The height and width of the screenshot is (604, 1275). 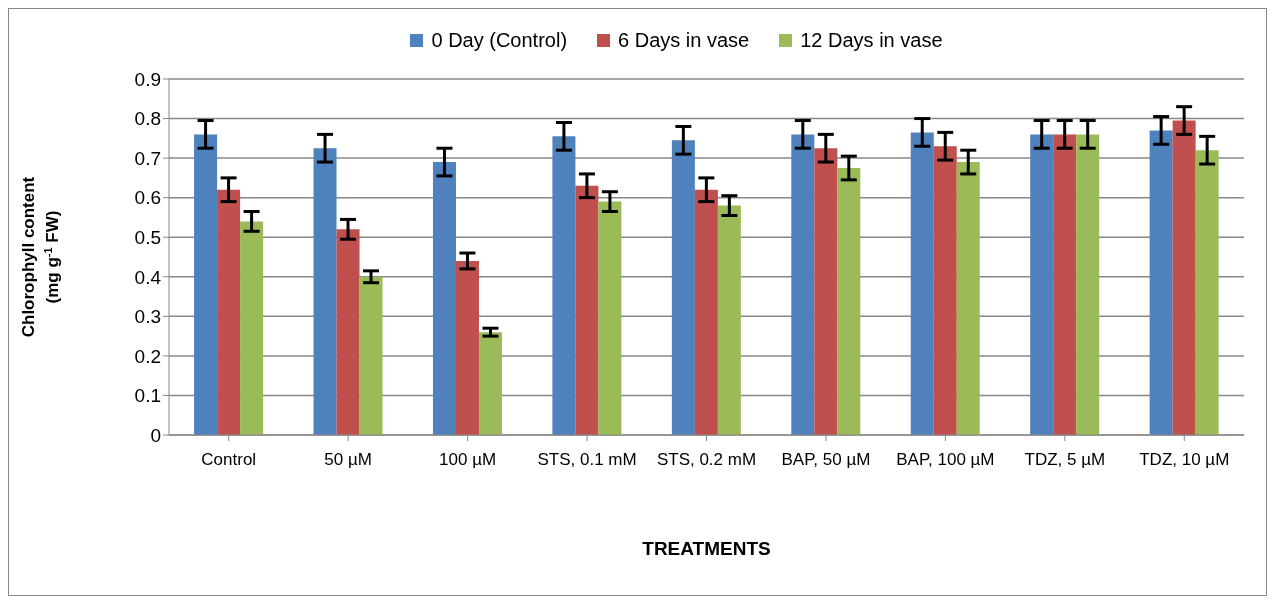 I want to click on x-tick-label: Control, so click(x=229, y=459).